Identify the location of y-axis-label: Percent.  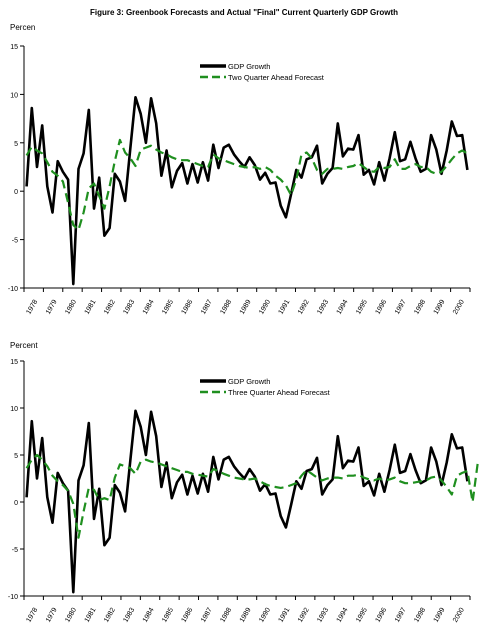
(24, 345).